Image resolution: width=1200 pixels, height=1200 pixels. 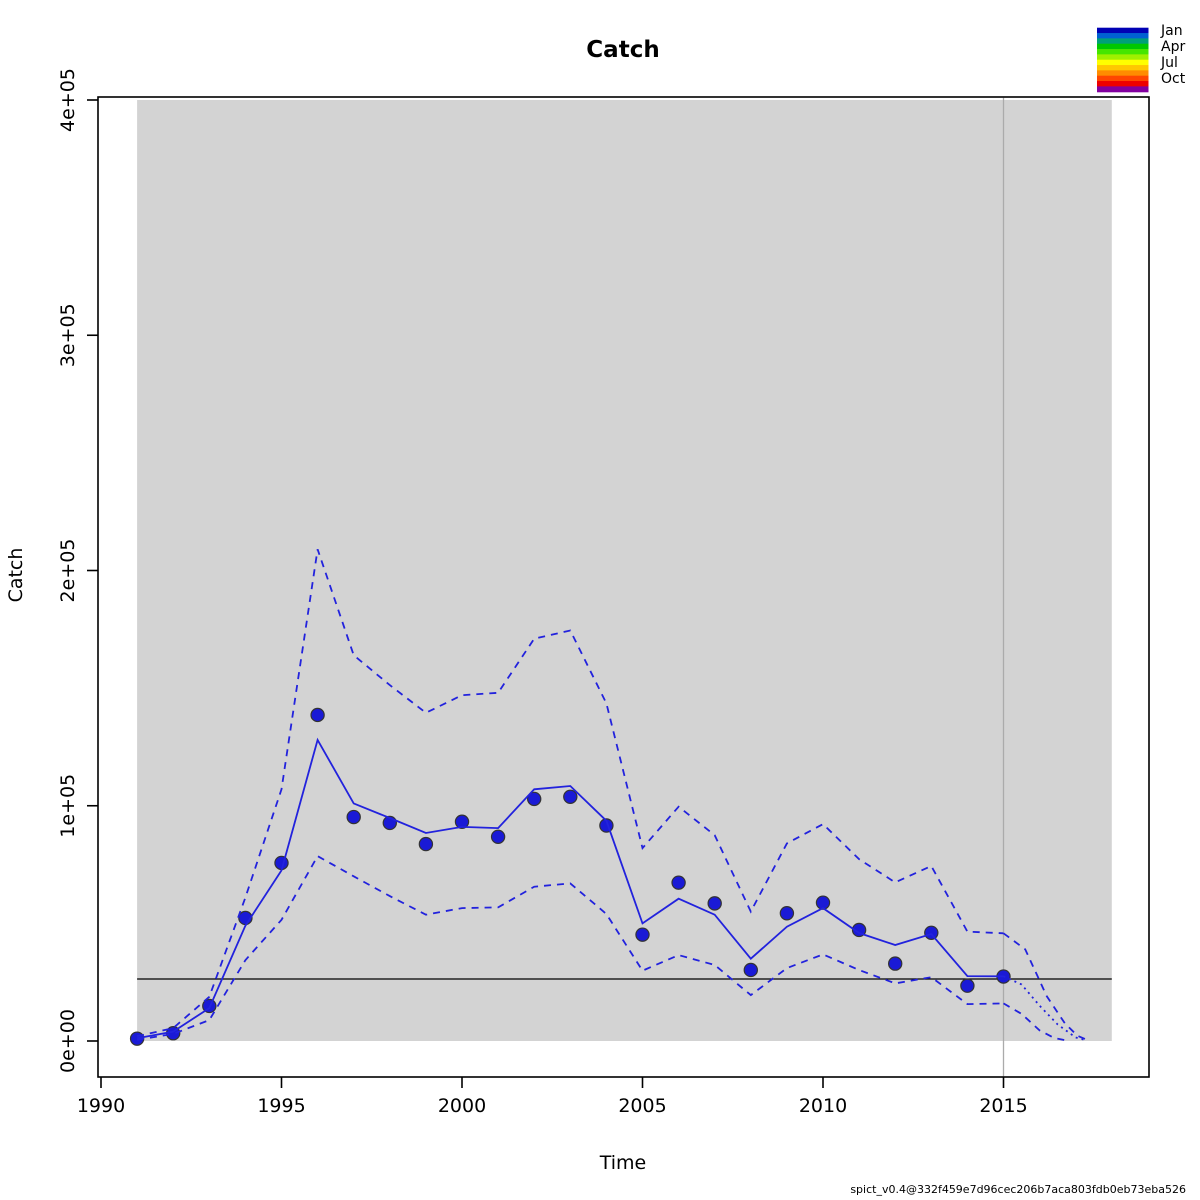 I want to click on legend-colorbar, so click(x=1123, y=60).